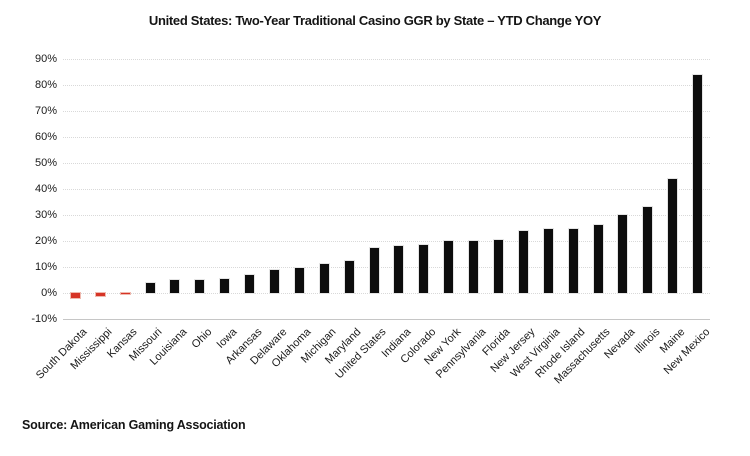  What do you see at coordinates (125, 293) in the screenshot?
I see `bar-kansas` at bounding box center [125, 293].